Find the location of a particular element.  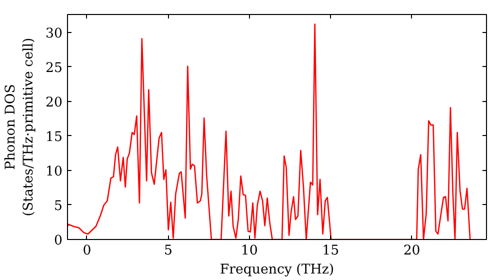

y-tick-label: 0 is located at coordinates (58, 241).